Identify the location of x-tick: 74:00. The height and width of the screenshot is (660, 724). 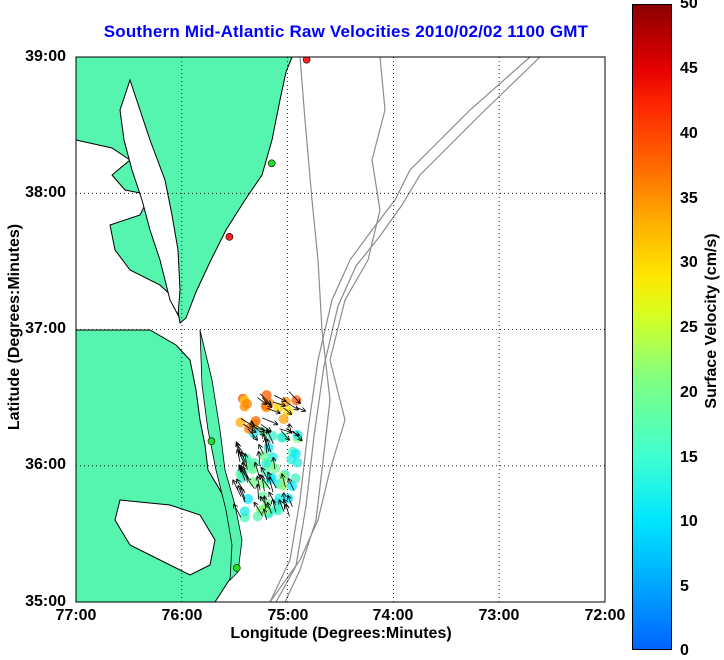
(393, 615).